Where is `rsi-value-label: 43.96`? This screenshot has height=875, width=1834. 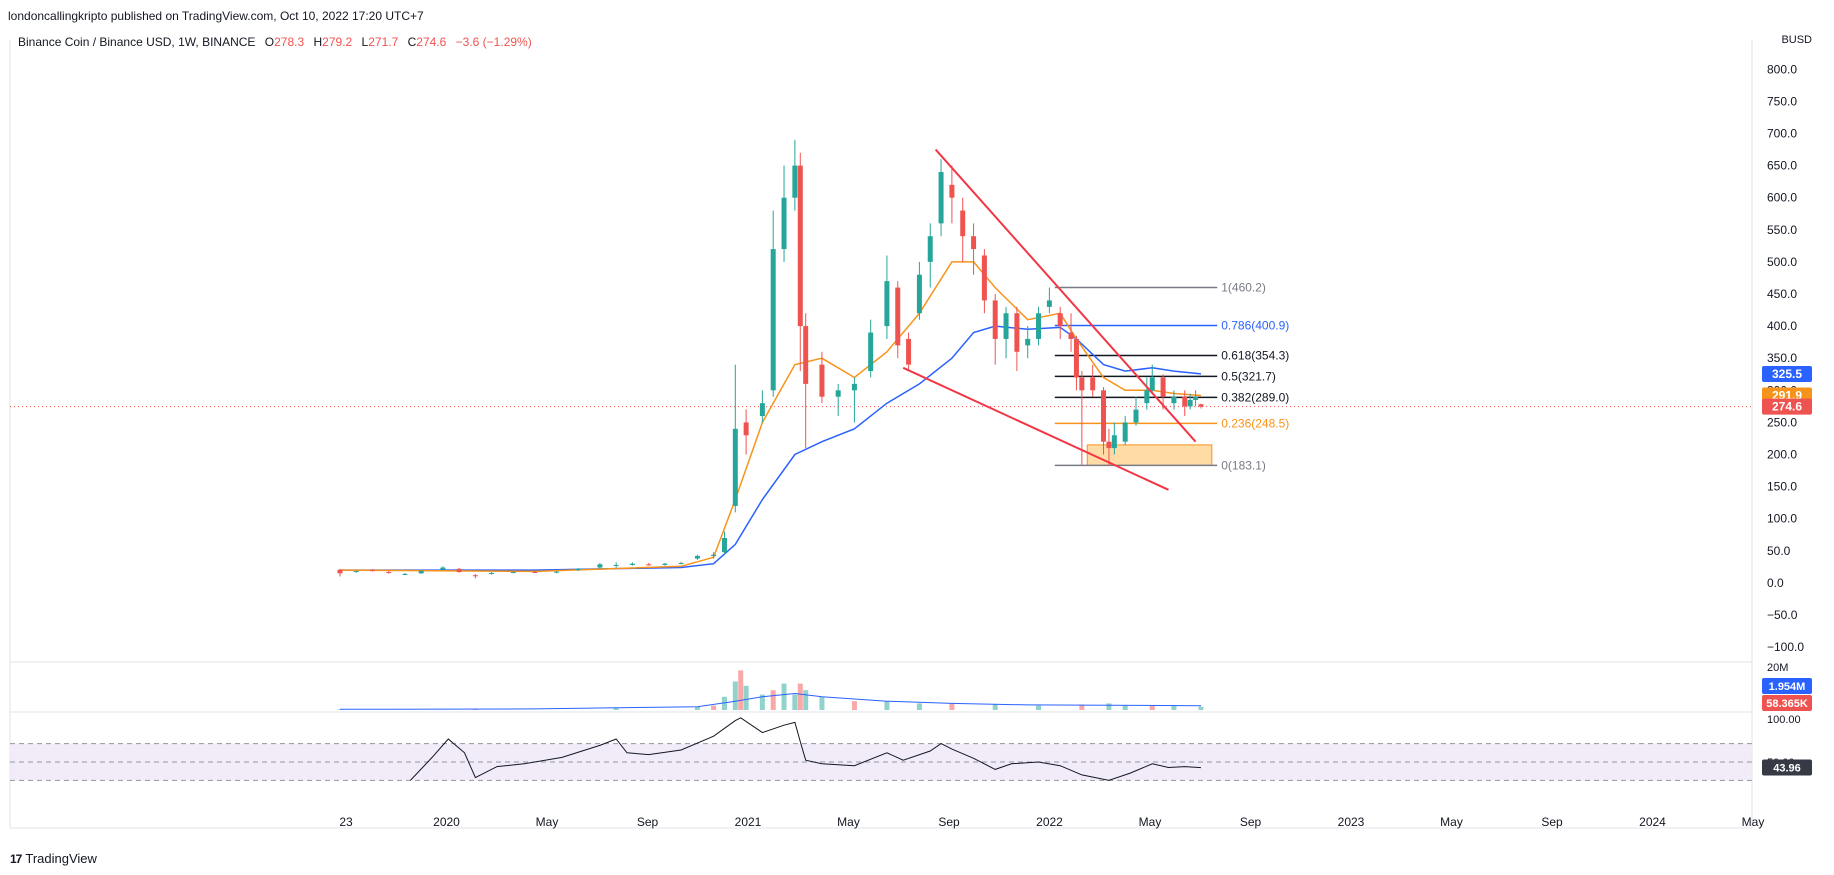 rsi-value-label: 43.96 is located at coordinates (1787, 769).